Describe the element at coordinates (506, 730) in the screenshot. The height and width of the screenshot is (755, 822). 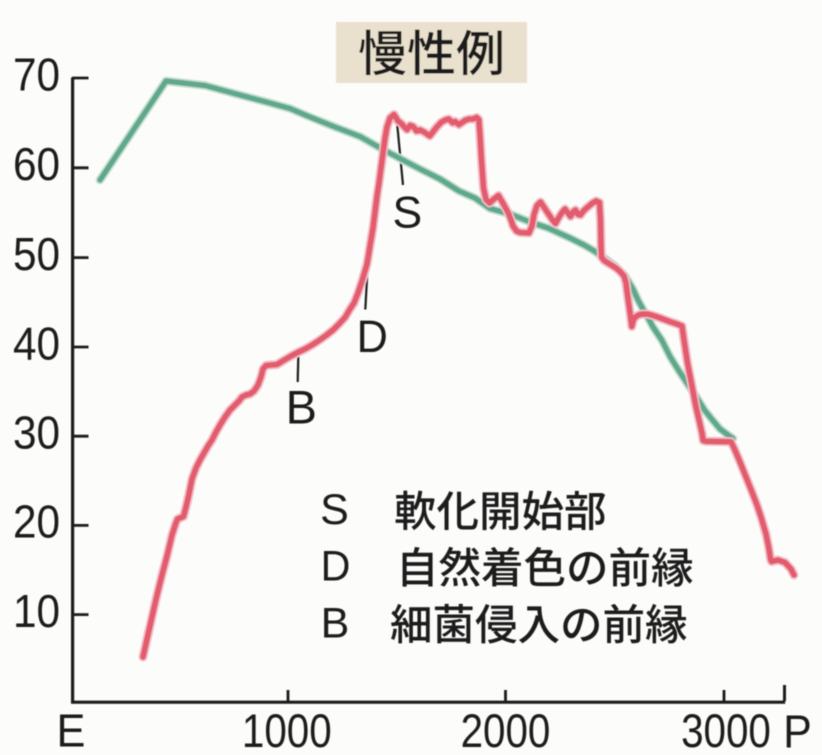
I see `svg-text: 2000` at that location.